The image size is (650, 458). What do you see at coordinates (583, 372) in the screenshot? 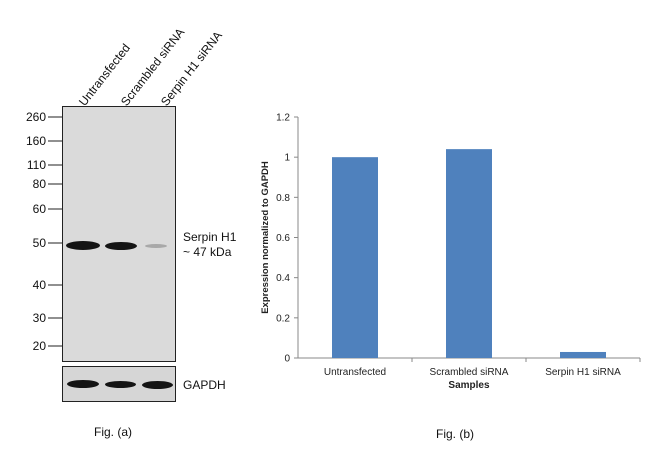
I see `x-tick-label: Serpin H1 siRNA` at bounding box center [583, 372].